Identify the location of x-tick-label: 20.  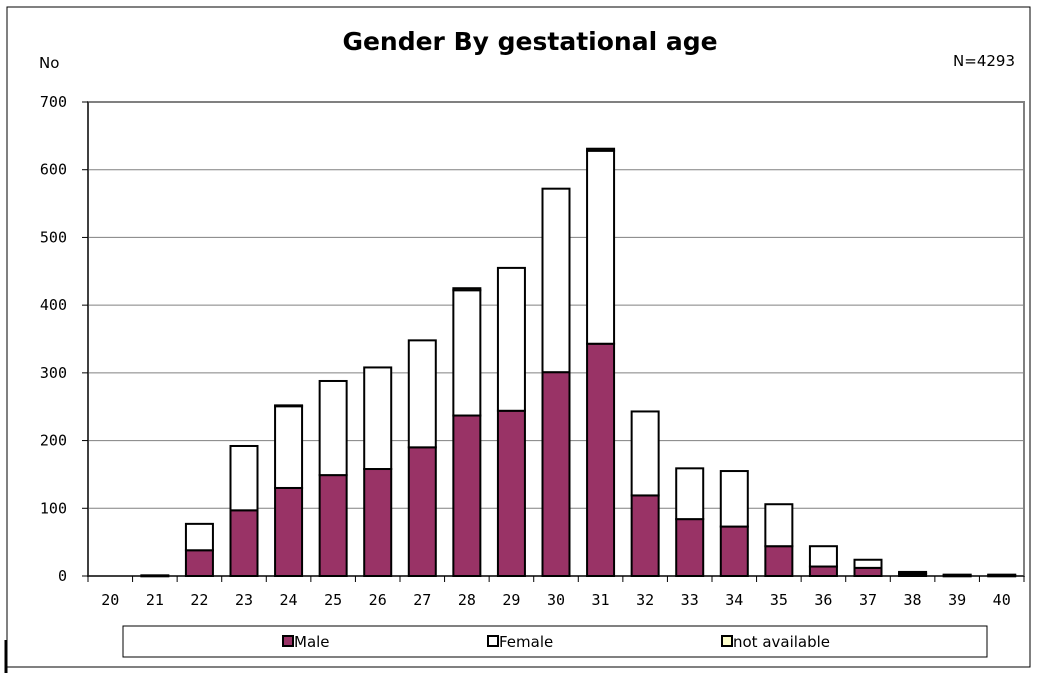
(110, 600).